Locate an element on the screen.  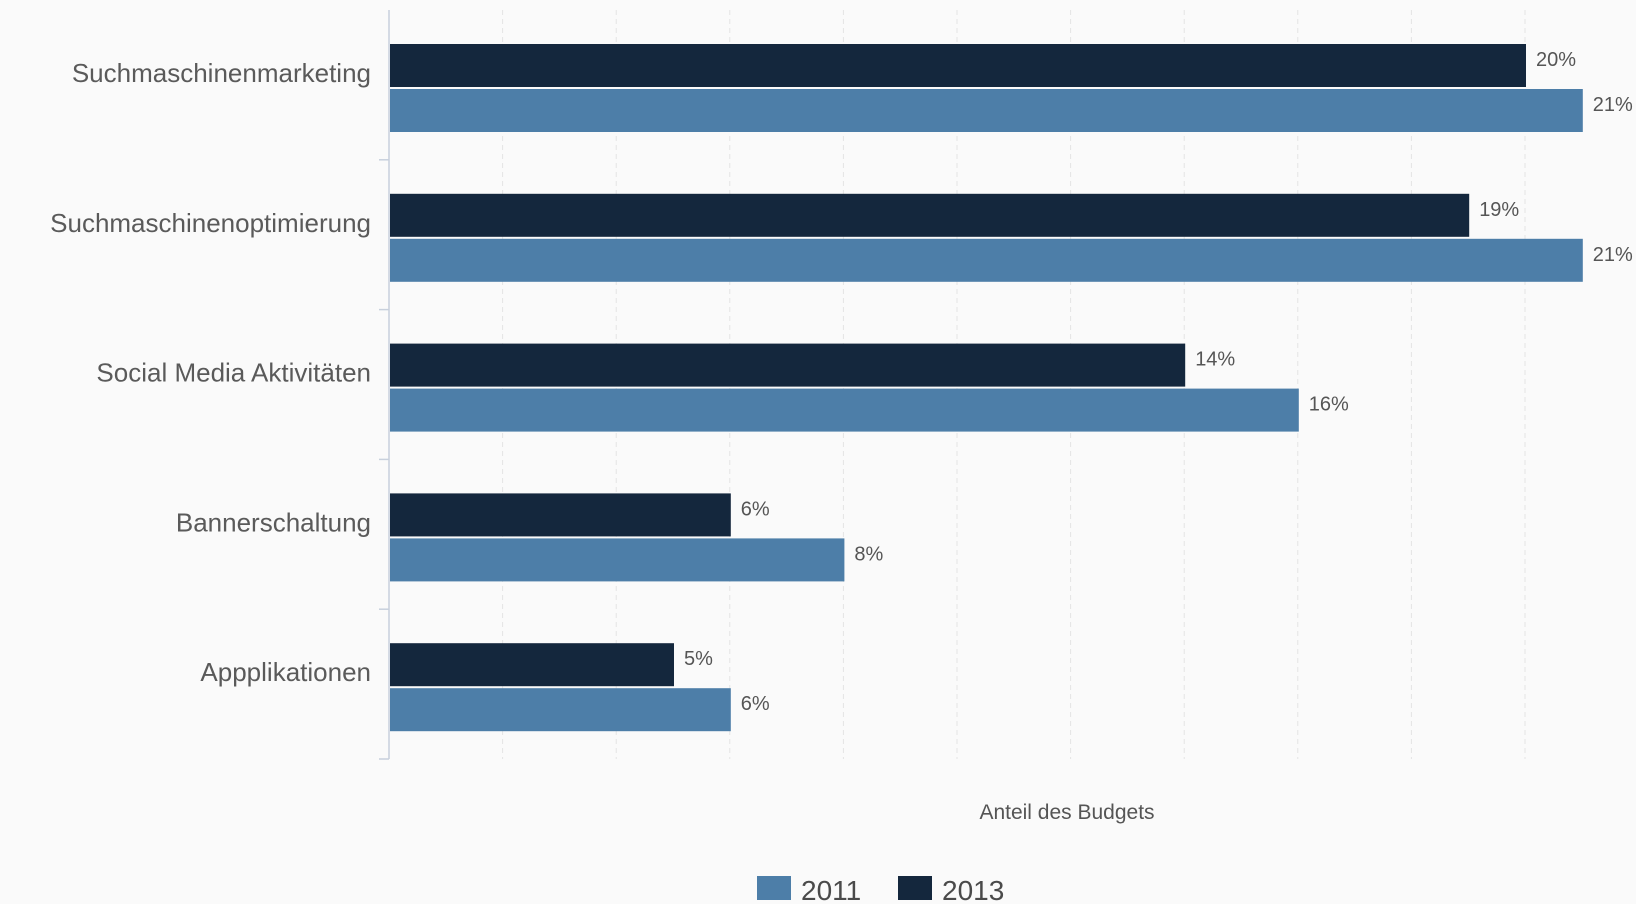
legend: 2011 2013 is located at coordinates (880, 889).